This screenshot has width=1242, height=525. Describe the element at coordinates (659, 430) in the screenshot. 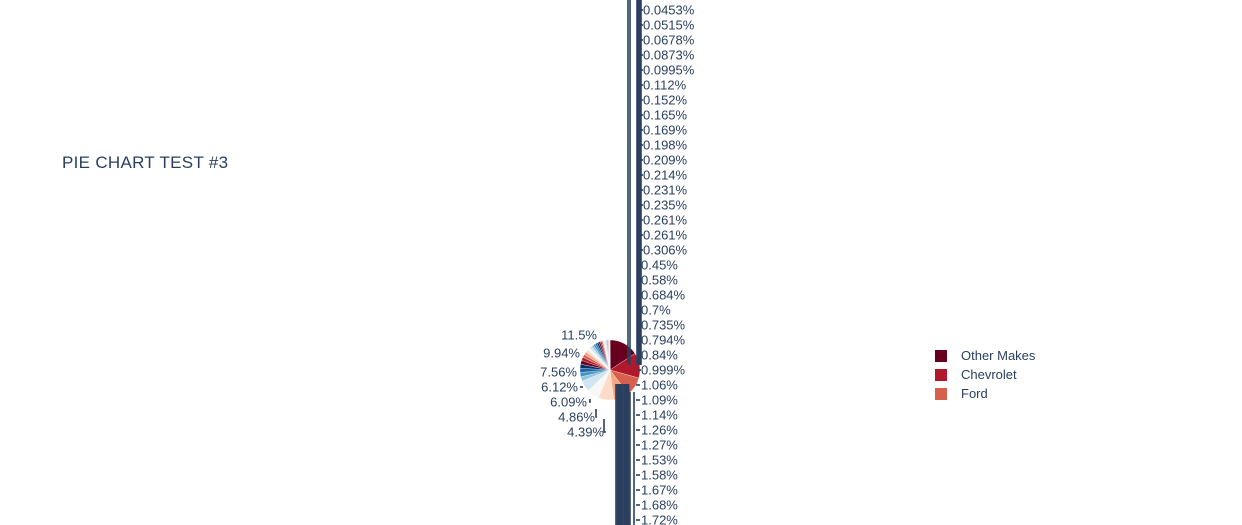

I see `slice-label: 1.26%` at that location.